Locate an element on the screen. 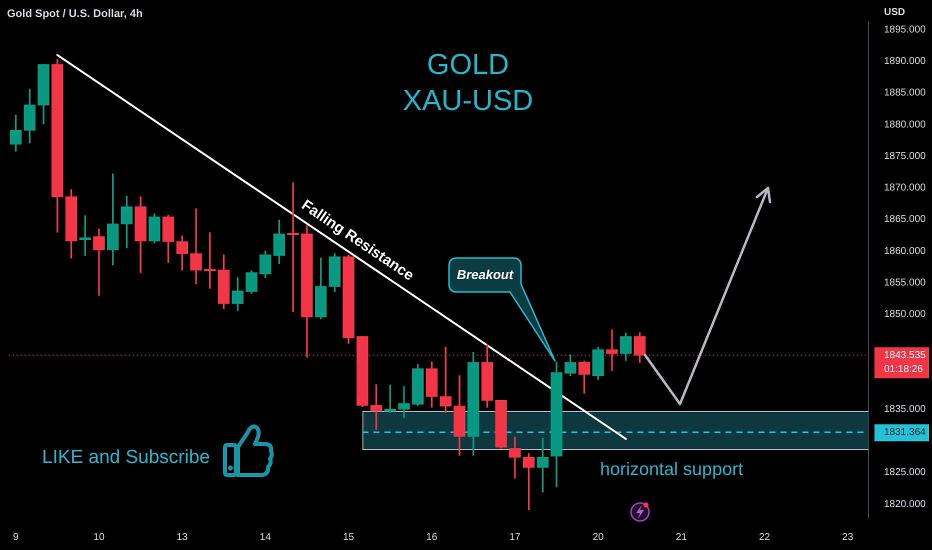 This screenshot has width=932, height=550. x-tick-label: 10 is located at coordinates (99, 537).